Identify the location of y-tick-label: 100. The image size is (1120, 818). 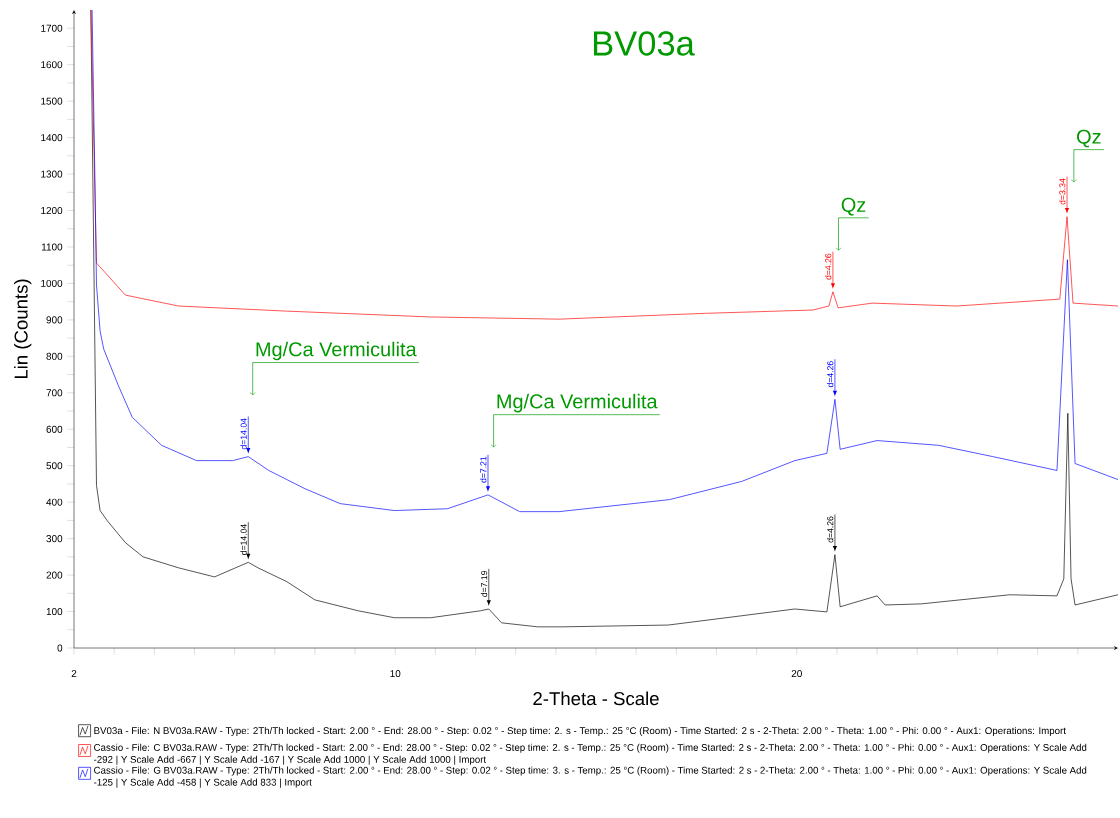
(54, 612).